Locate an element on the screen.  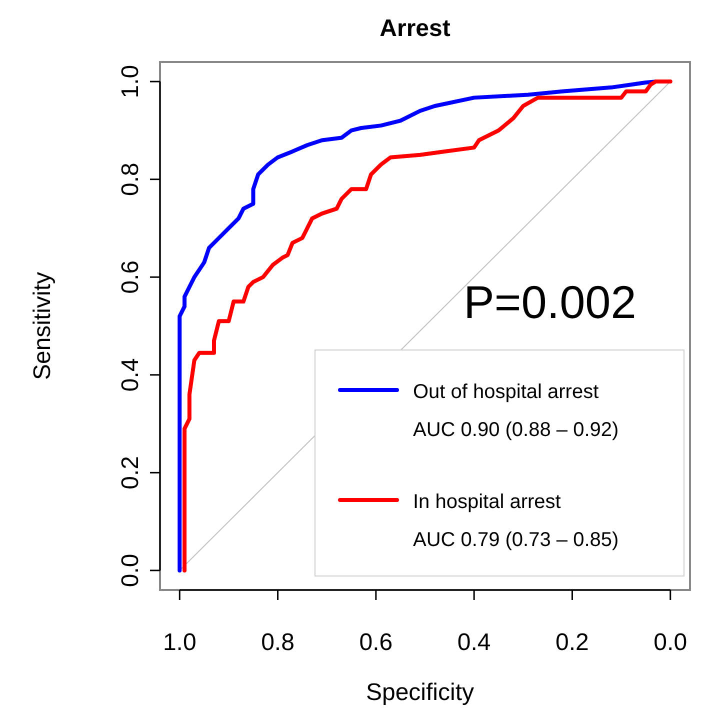
y-tick-label: 0.6 is located at coordinates (130, 277).